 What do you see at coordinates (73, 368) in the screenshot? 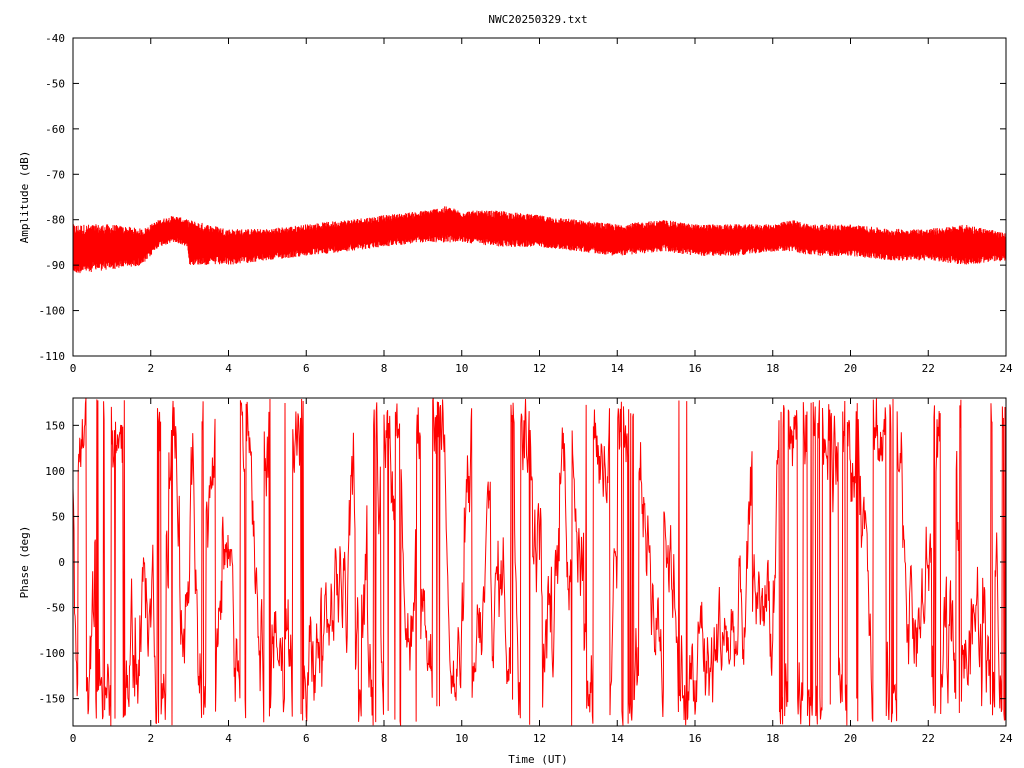
I see `amplitude-x-tick-label: 0` at bounding box center [73, 368].